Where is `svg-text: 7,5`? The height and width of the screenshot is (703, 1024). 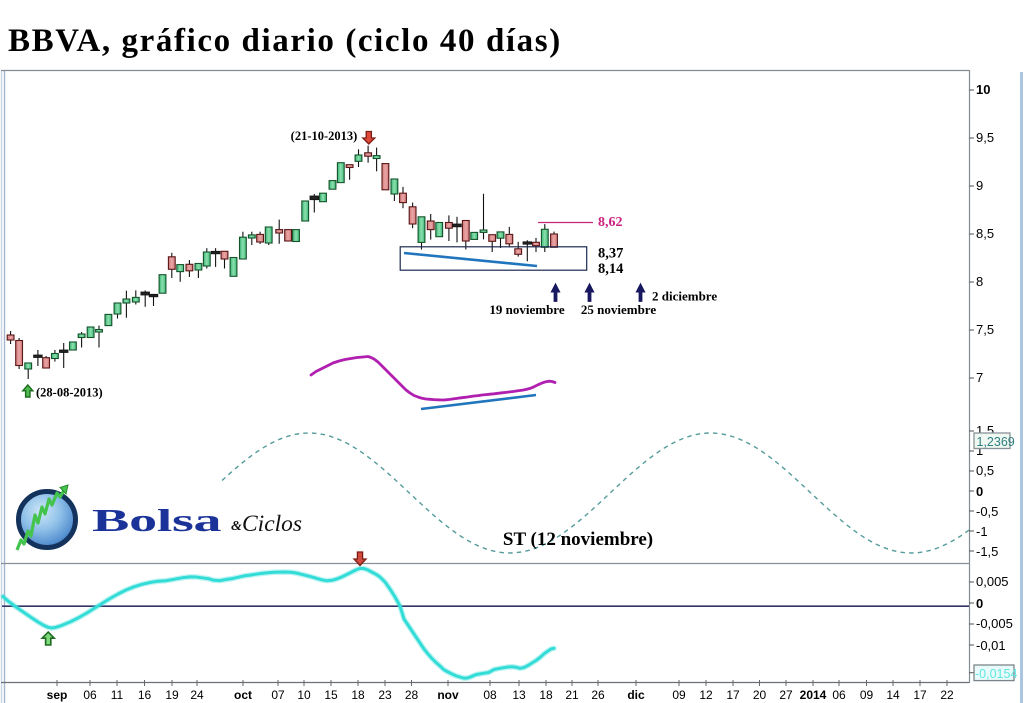 svg-text: 7,5 is located at coordinates (985, 329).